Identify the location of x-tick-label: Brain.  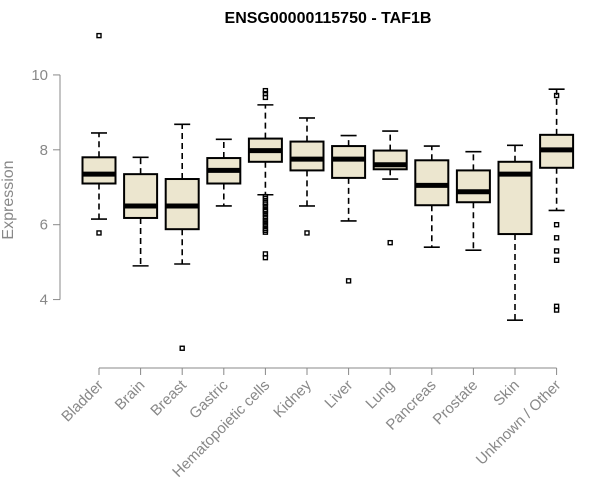
(130, 395).